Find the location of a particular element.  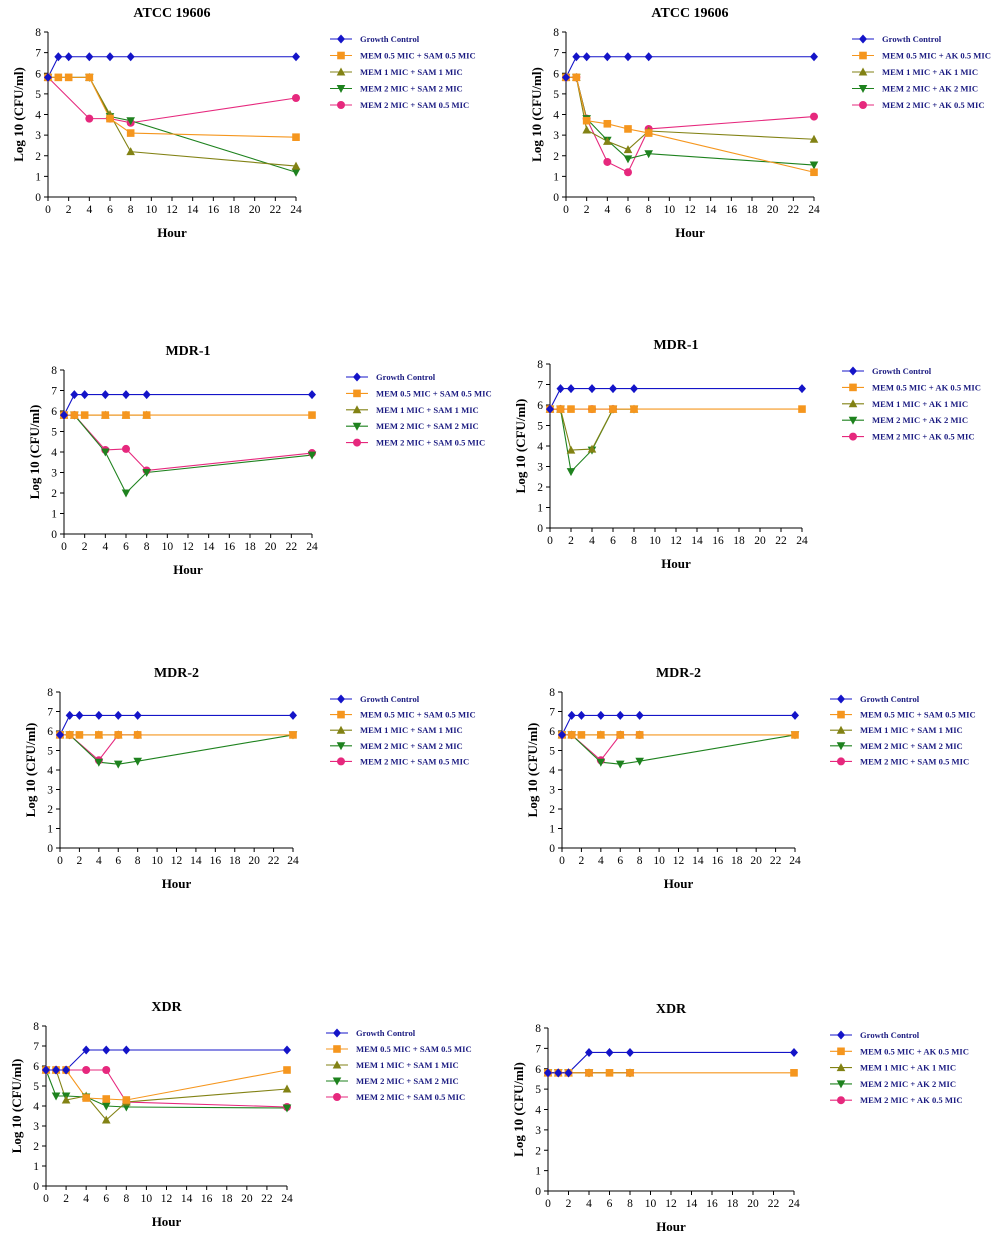

chart-title: ATCC 19606 is located at coordinates (171, 13).